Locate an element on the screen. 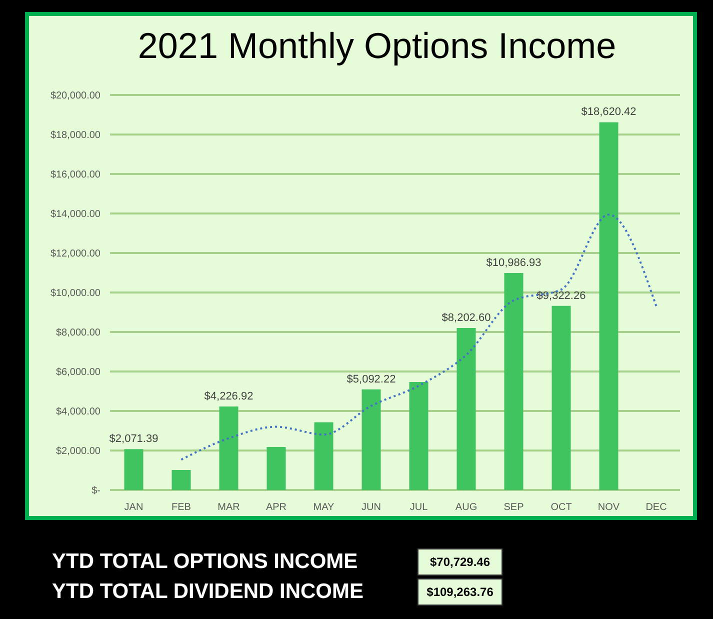 The width and height of the screenshot is (713, 619). x-tick-label: OCT is located at coordinates (561, 507).